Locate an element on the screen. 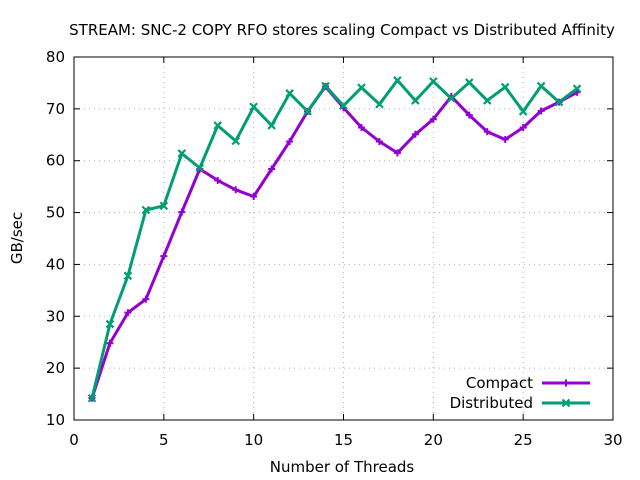 The image size is (640, 480). x-tick-label: 5 is located at coordinates (164, 440).